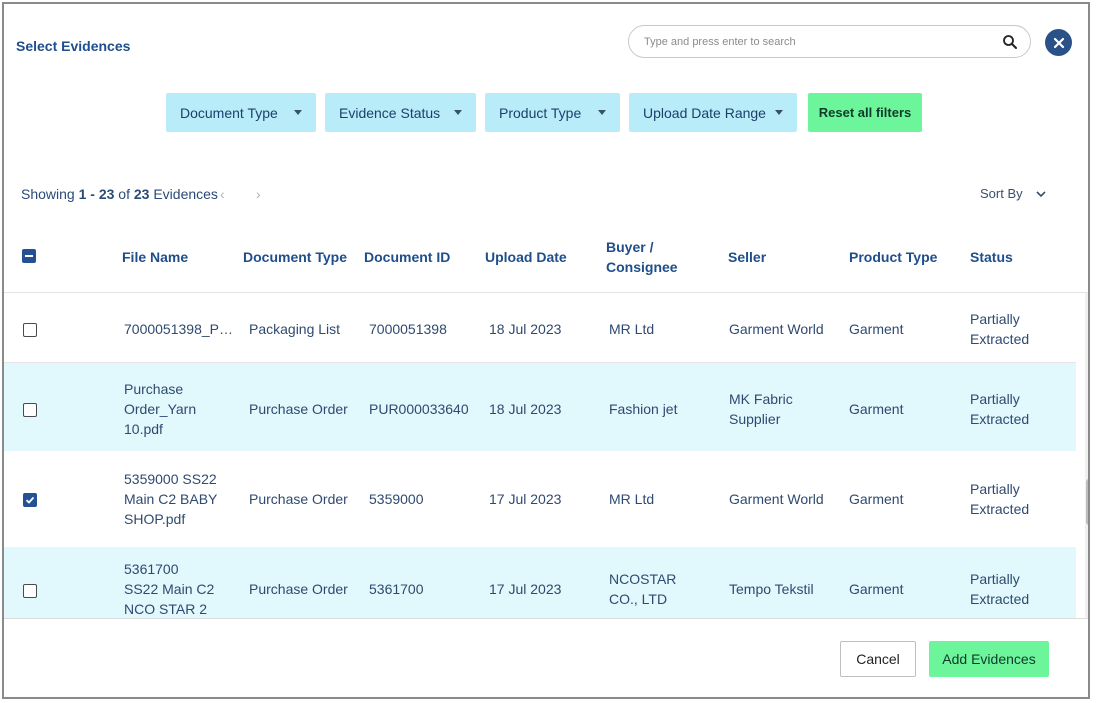 The width and height of the screenshot is (1096, 703). I want to click on summary-prefix: Showing, so click(48, 194).